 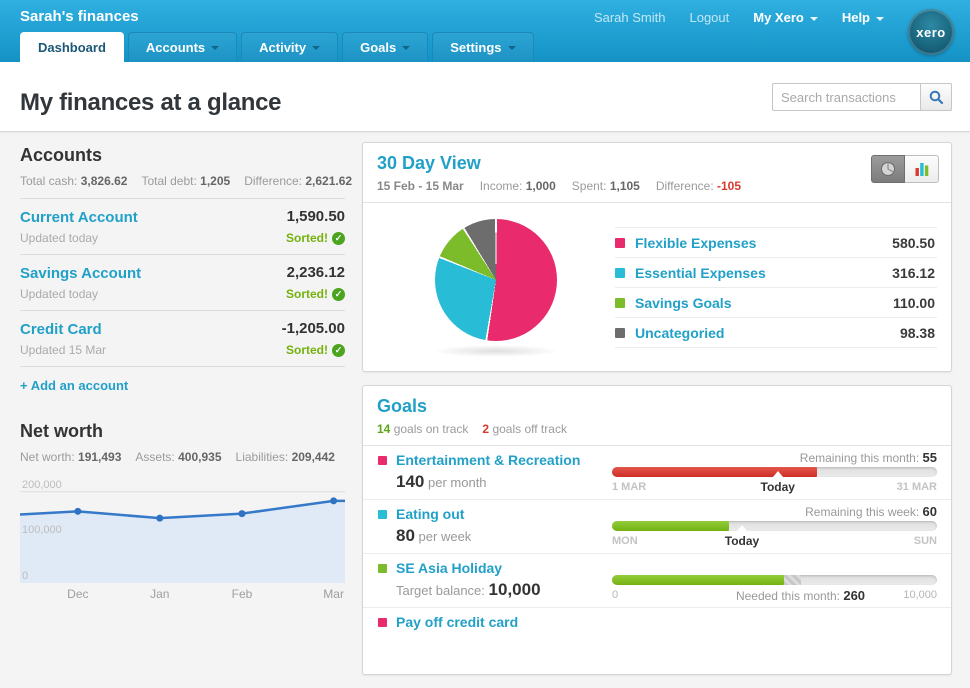 What do you see at coordinates (696, 243) in the screenshot?
I see `legend-link-flexible-expenses: Flexible Expenses` at bounding box center [696, 243].